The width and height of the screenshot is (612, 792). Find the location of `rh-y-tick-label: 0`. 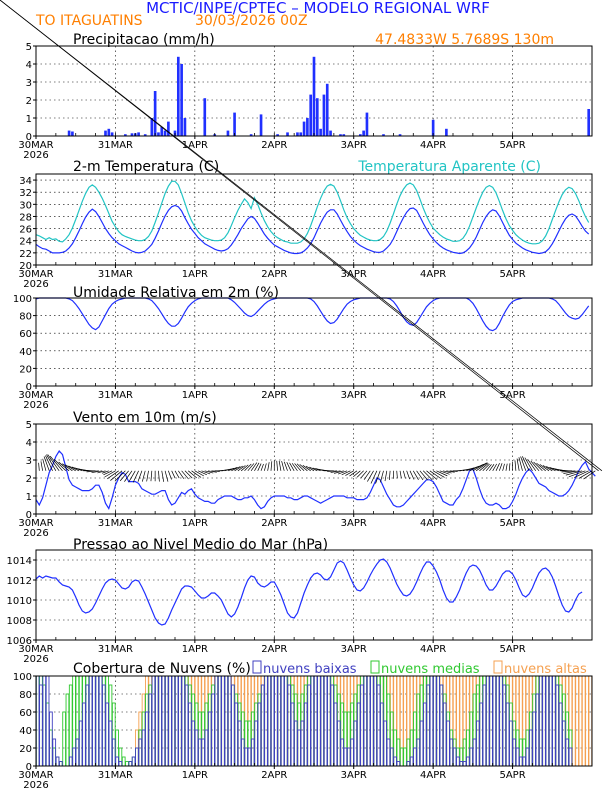

rh-y-tick-label: 0 is located at coordinates (29, 387).